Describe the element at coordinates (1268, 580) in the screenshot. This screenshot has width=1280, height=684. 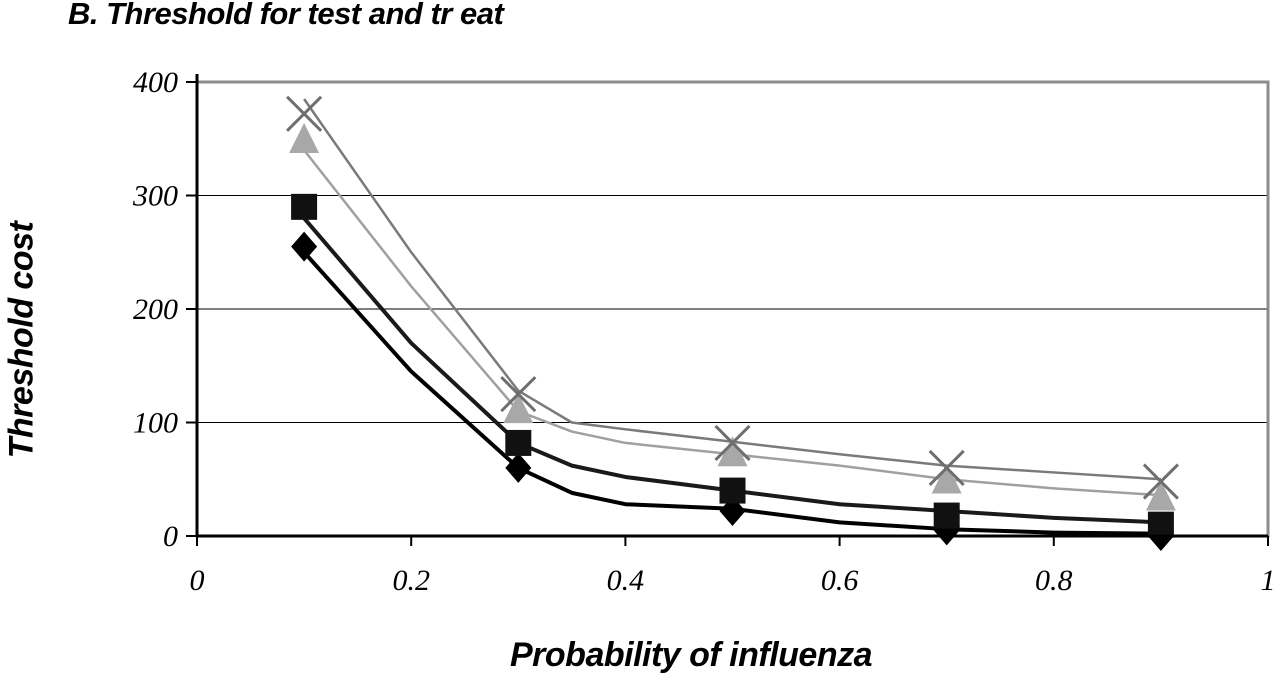
I see `x-tick-label: 1` at that location.